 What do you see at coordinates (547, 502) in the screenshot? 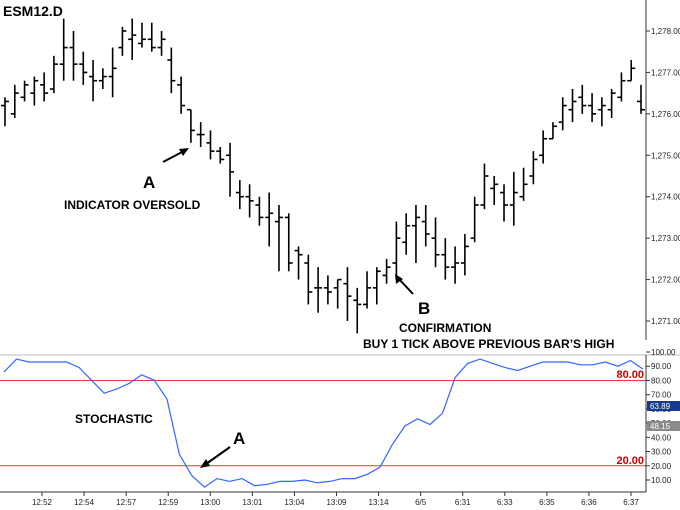
I see `time-tick-label: 6:35` at bounding box center [547, 502].